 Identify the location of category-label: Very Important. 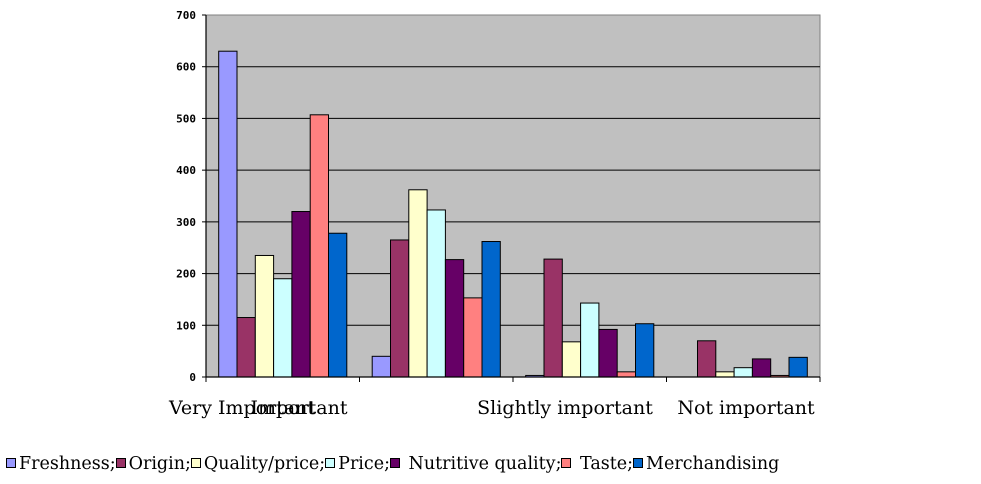
(241, 408).